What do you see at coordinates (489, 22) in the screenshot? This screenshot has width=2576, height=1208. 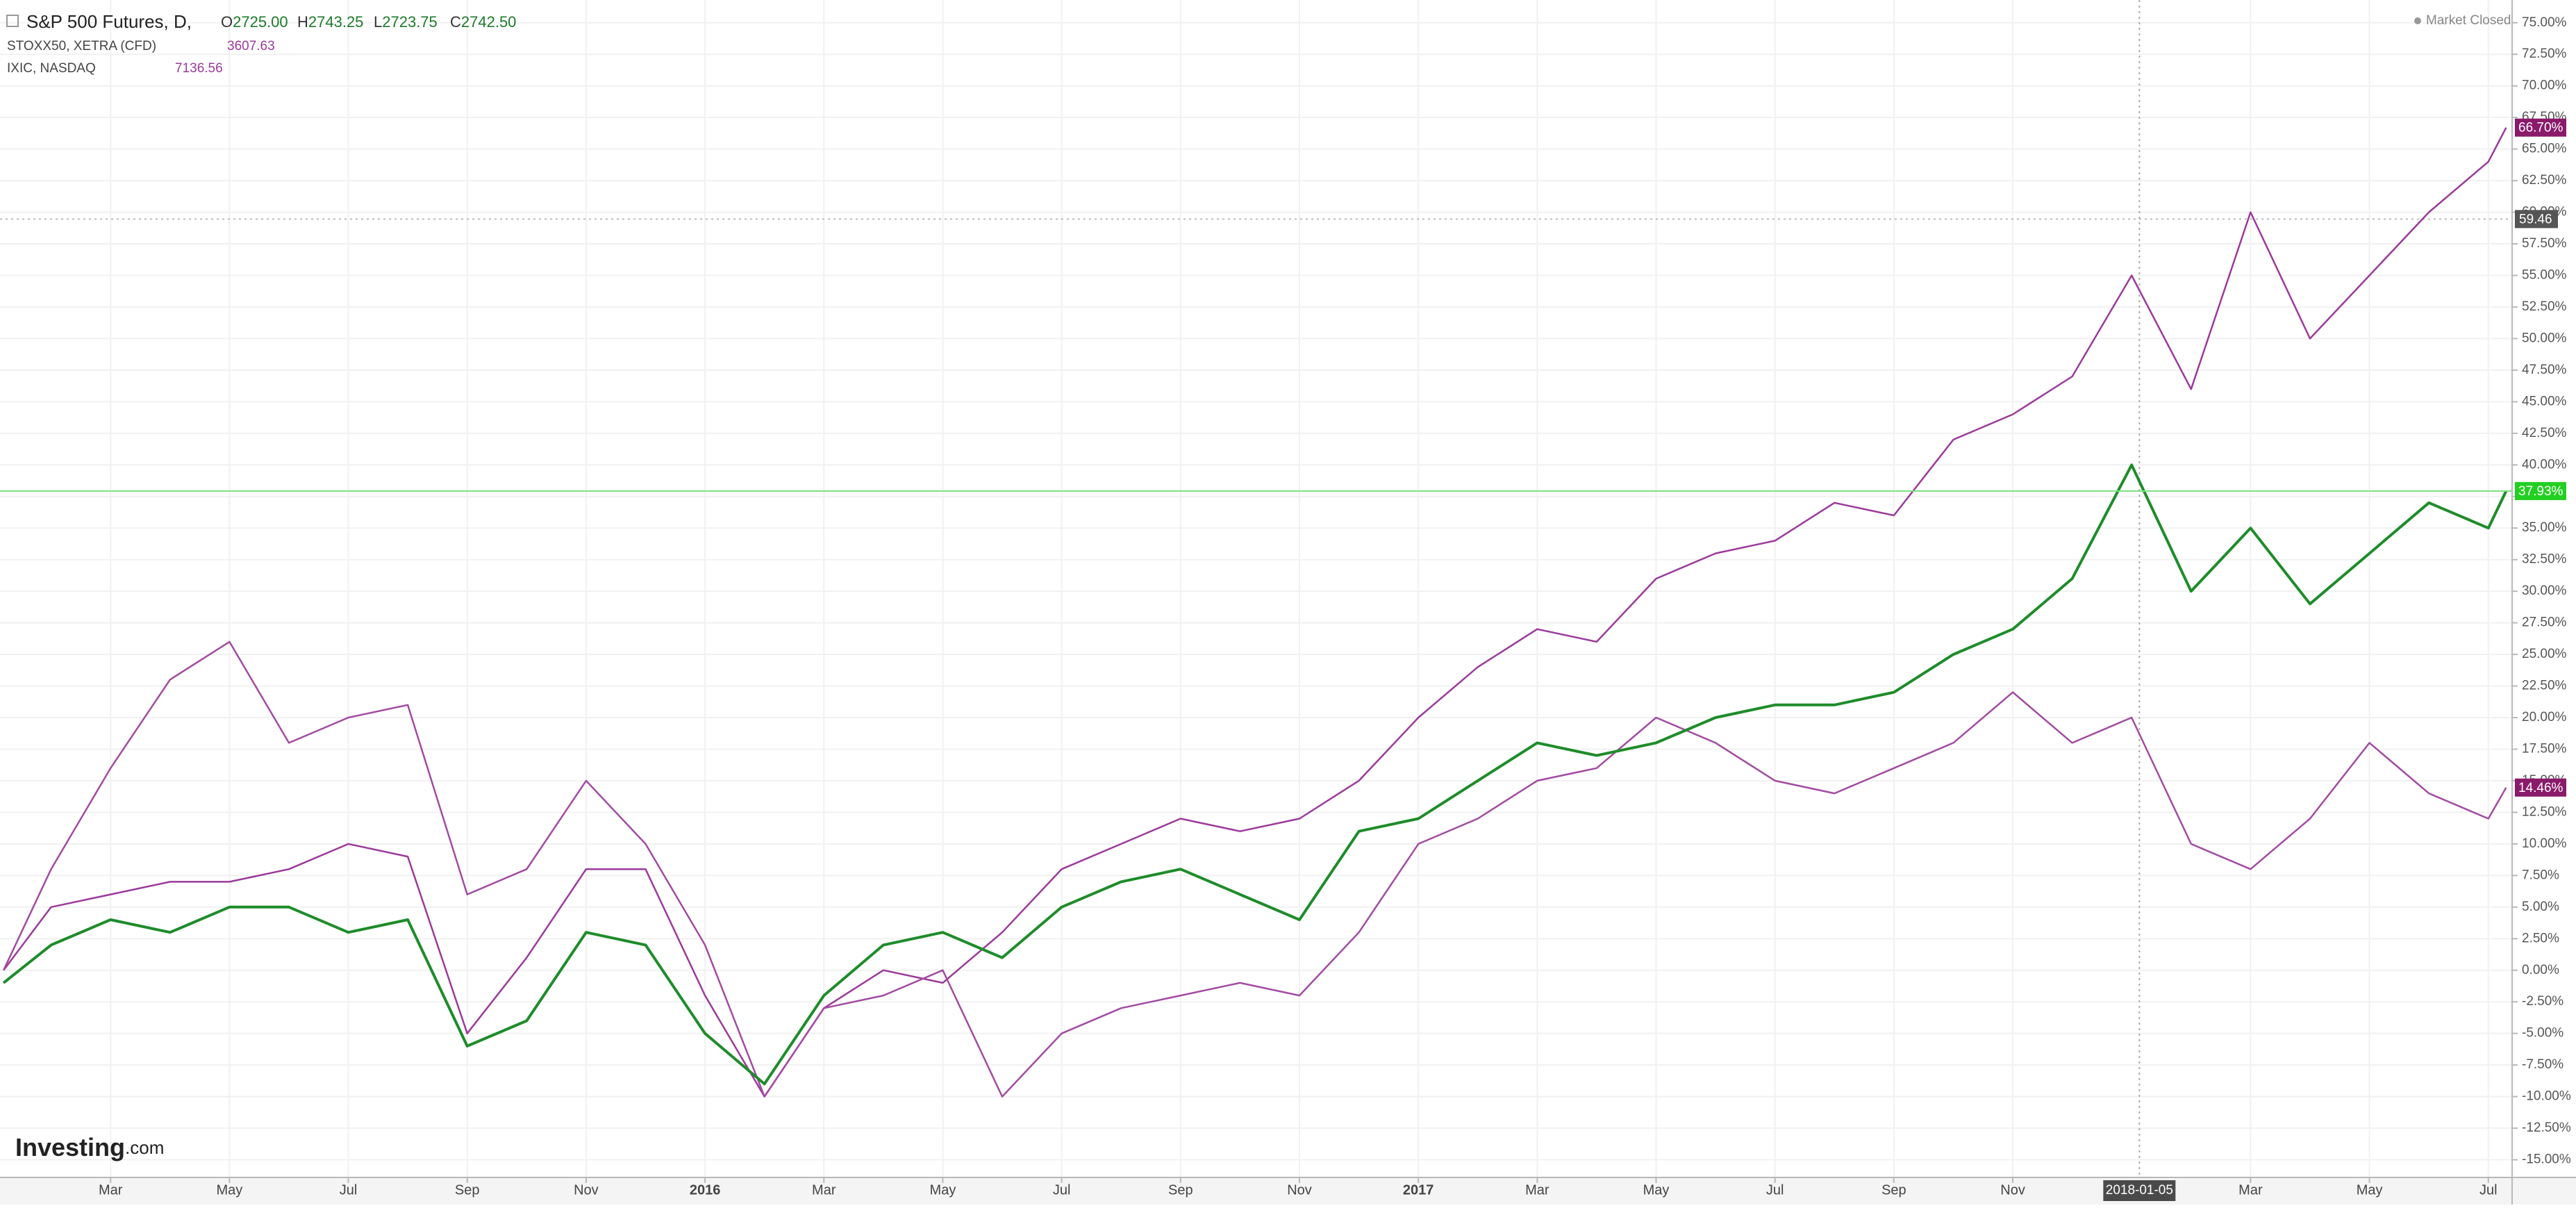 I see `ohlc-value: 2742.50` at bounding box center [489, 22].